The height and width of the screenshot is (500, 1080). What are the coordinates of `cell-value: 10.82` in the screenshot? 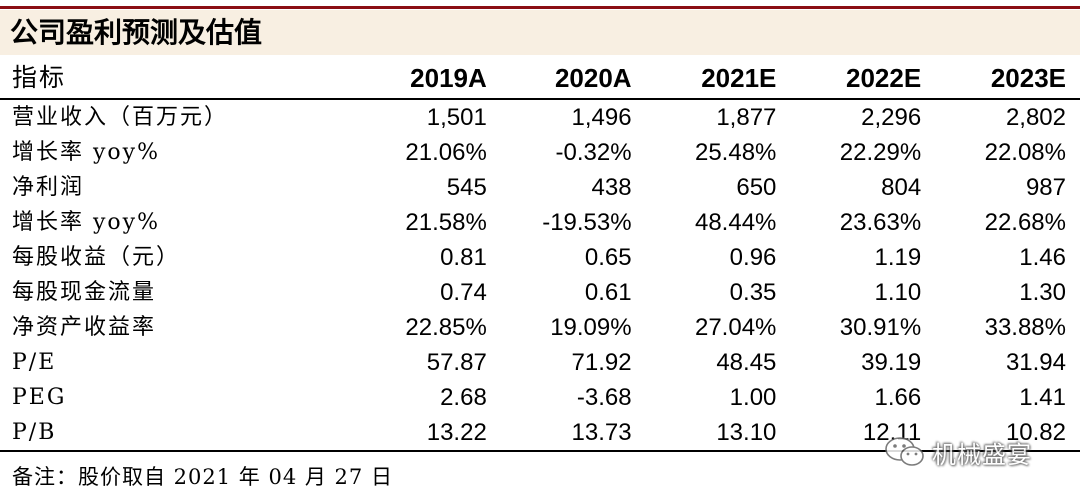 It's located at (1035, 432).